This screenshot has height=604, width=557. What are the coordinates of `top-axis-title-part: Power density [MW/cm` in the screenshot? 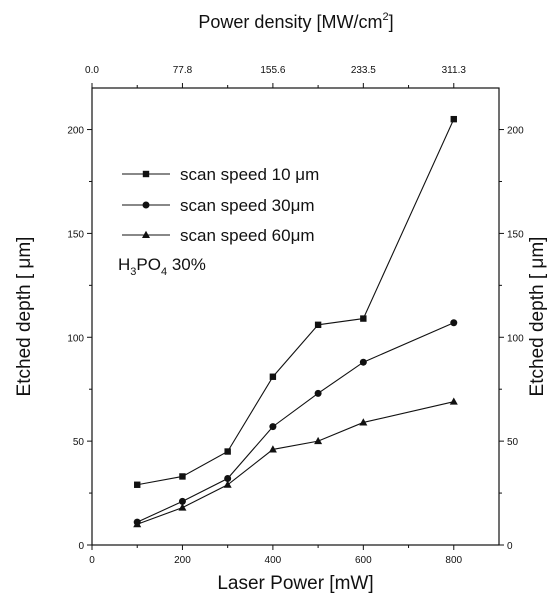 It's located at (290, 22).